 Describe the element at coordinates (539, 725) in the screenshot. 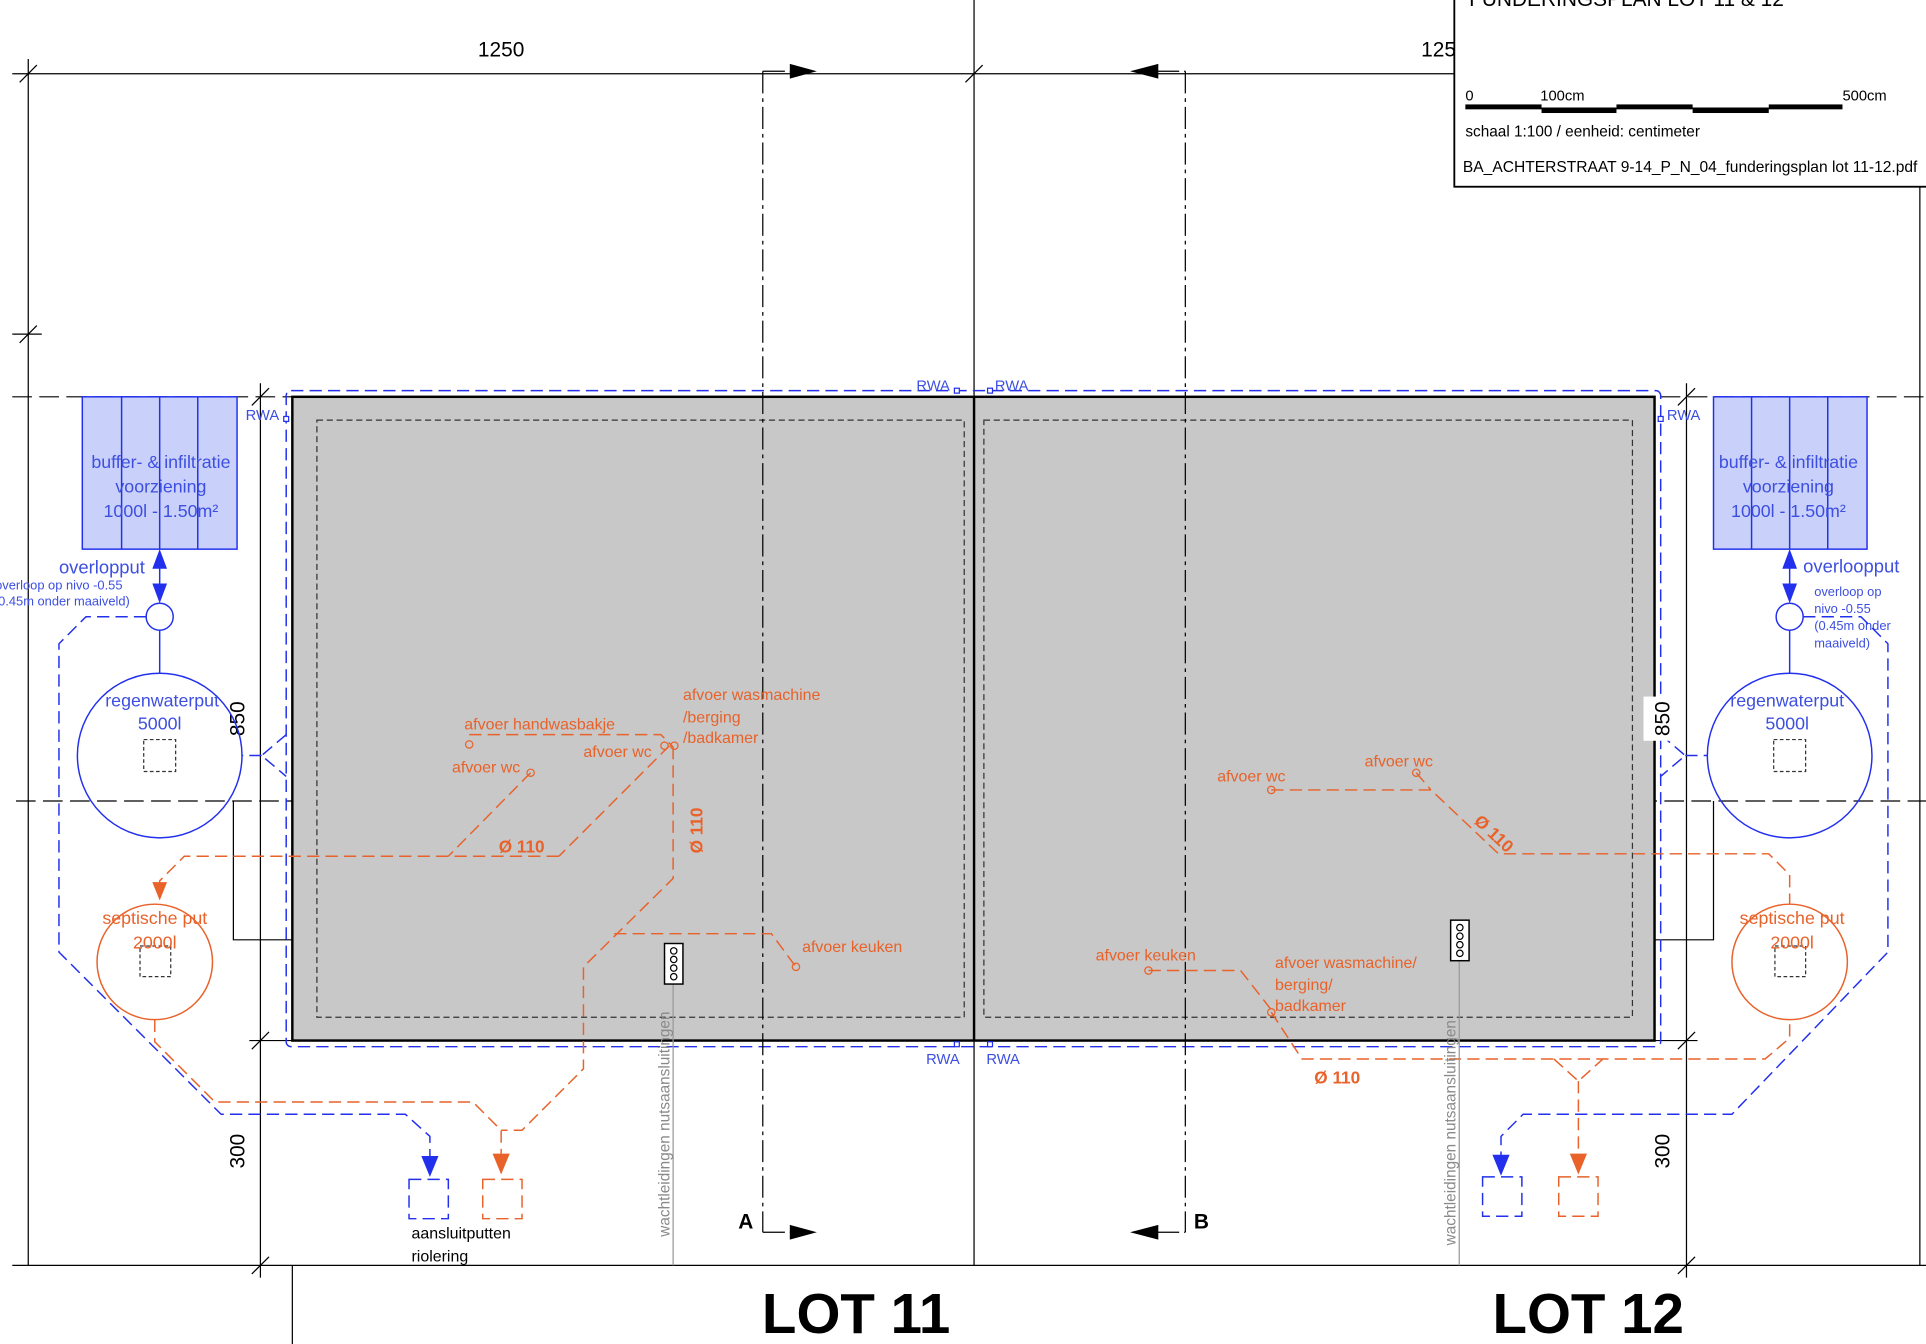

I see `label-handbasin-drain: afvoer handwasbakje` at that location.